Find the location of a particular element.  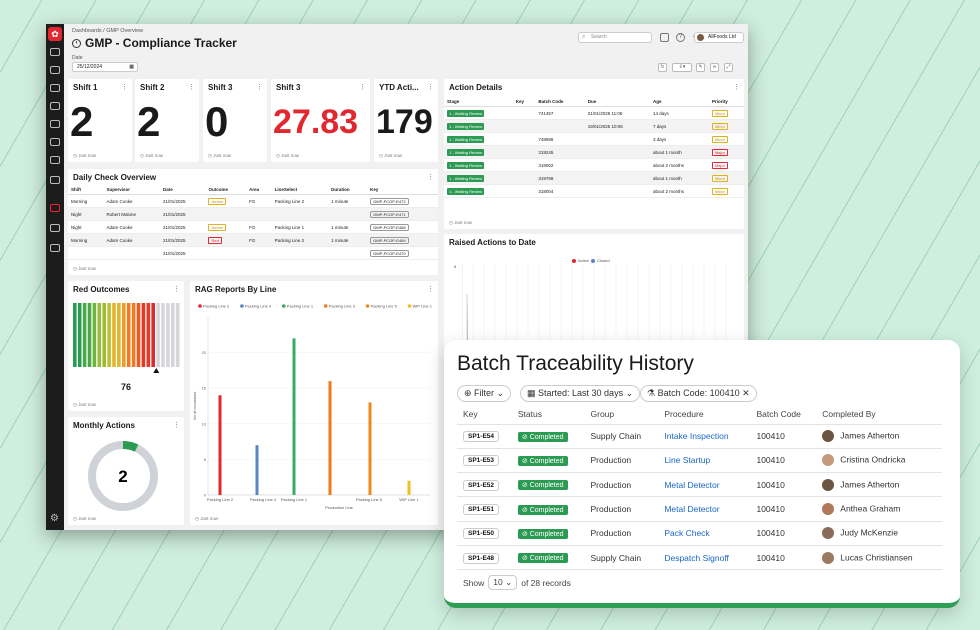

column-header: Shift is located at coordinates (86, 190).